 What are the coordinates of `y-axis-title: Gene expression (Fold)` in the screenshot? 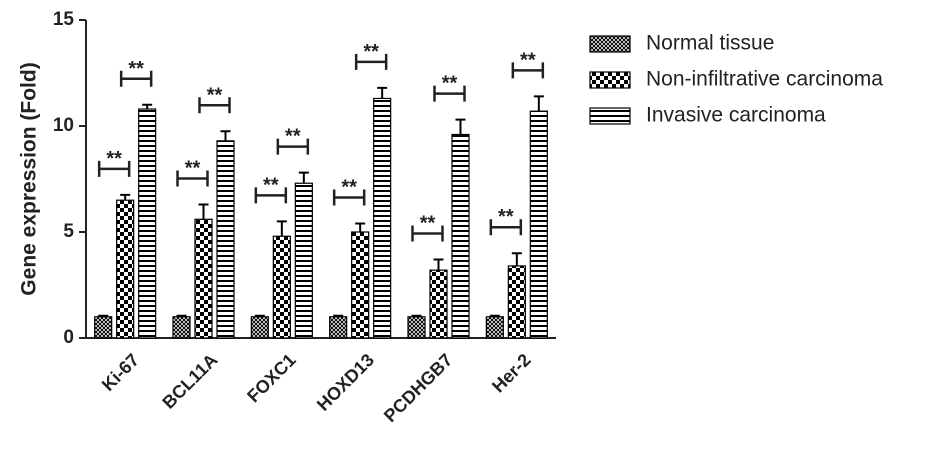 It's located at (29, 178).